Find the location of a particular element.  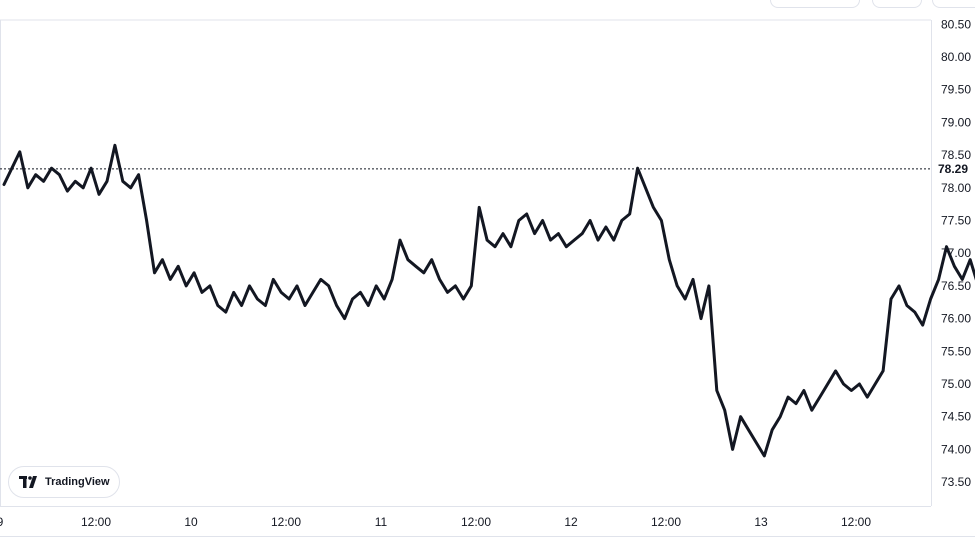

current-price-label-text: 78.29 is located at coordinates (953, 169).